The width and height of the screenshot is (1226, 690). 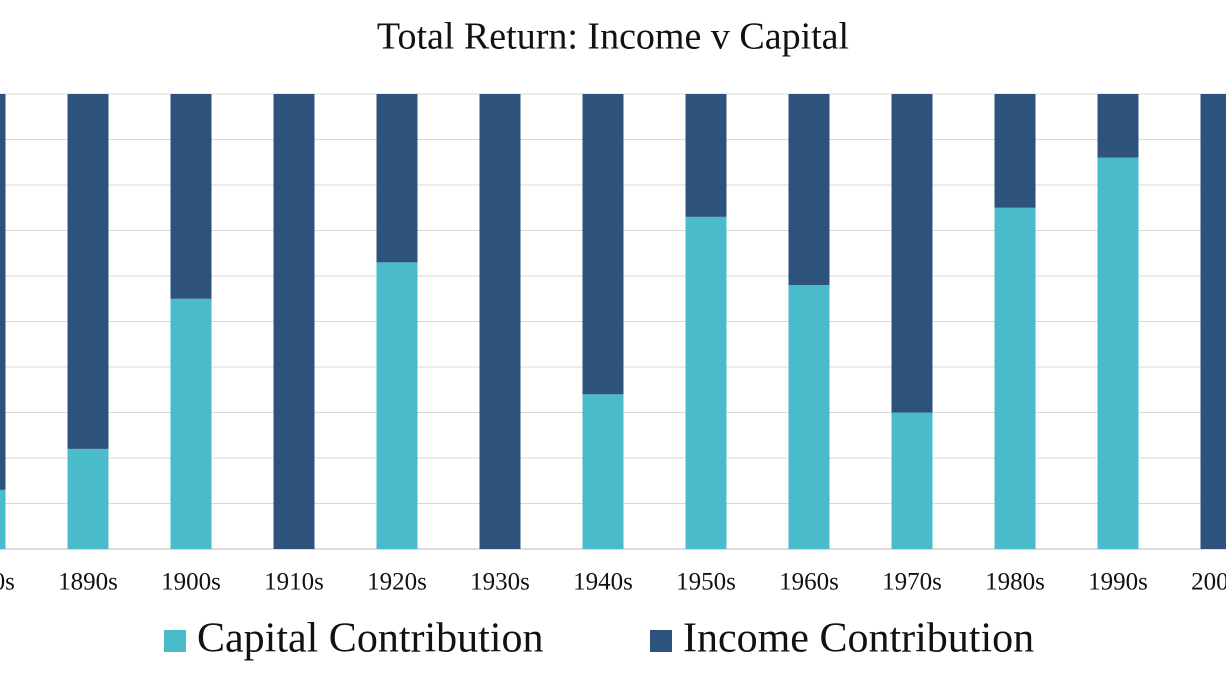 I want to click on legend-label: Capital Contribution, so click(x=370, y=639).